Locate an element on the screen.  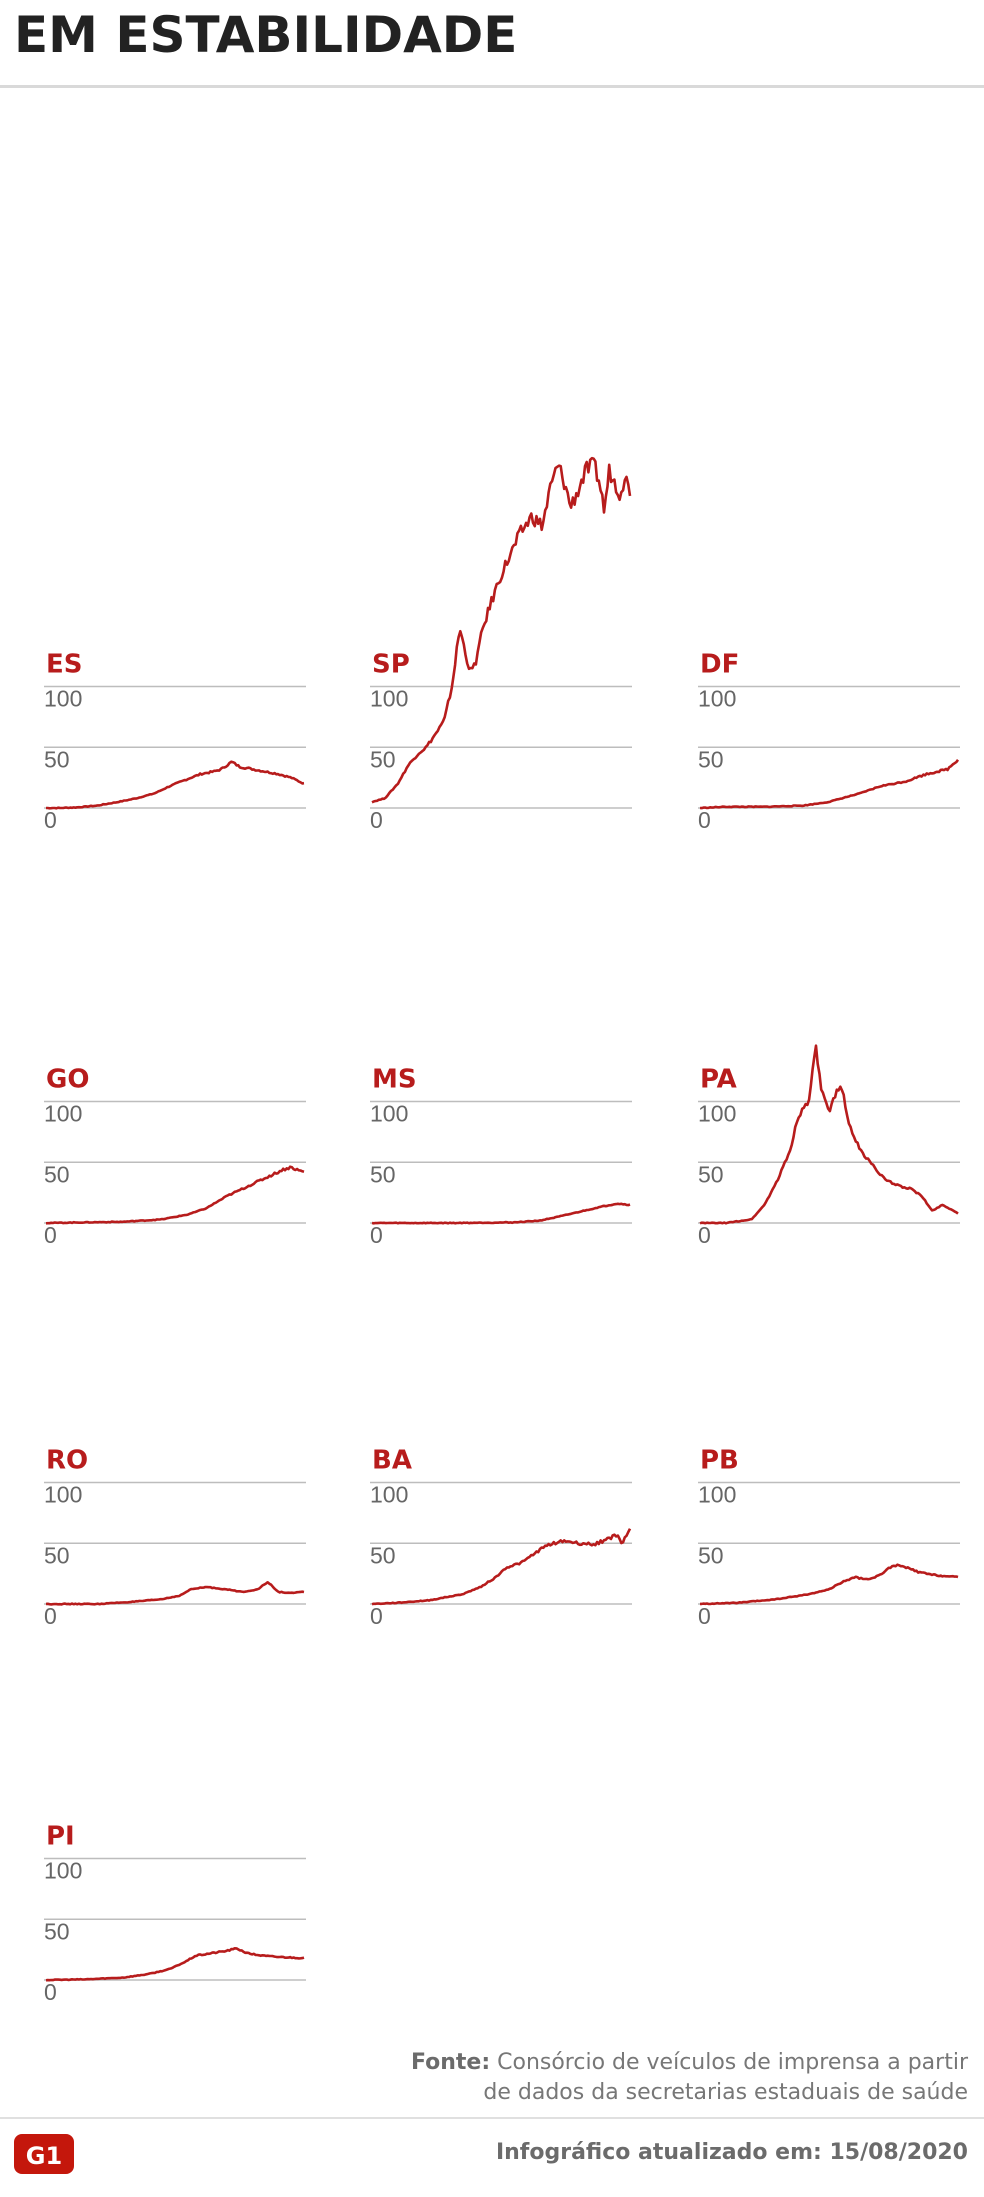
state-label: GO is located at coordinates (67, 1080).